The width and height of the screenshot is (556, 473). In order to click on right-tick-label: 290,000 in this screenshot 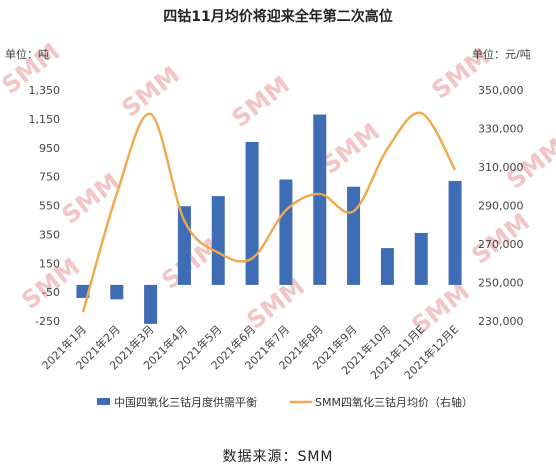, I will do `click(501, 206)`.